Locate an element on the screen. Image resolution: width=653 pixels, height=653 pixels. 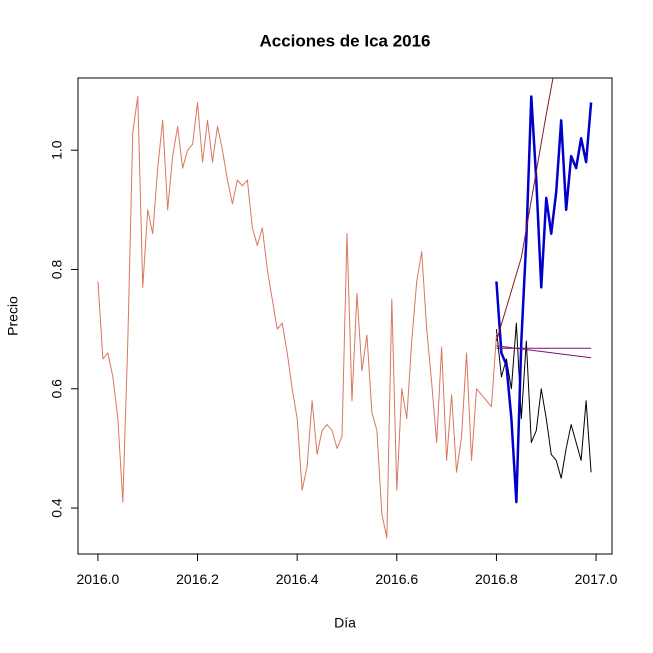
x-tick-label: 2016.2 is located at coordinates (197, 579).